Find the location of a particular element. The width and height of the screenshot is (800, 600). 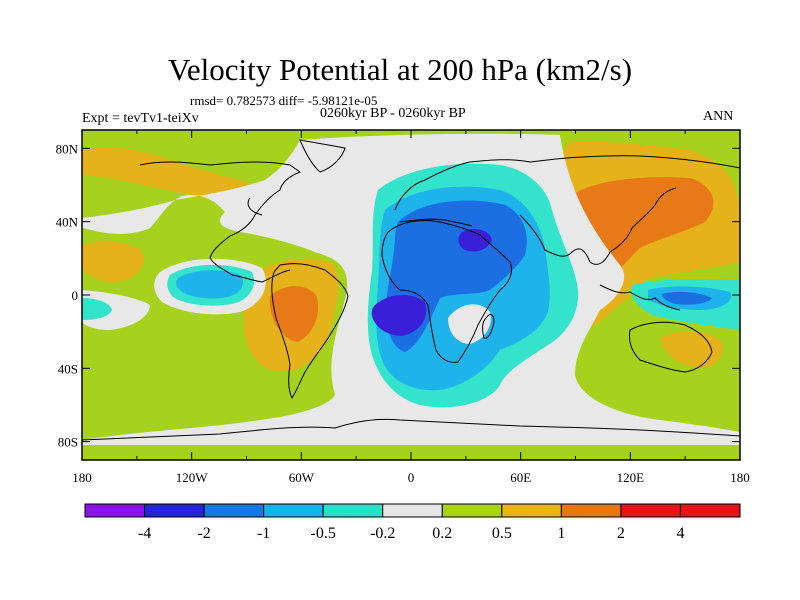

coast-madagascar is located at coordinates (488, 326).